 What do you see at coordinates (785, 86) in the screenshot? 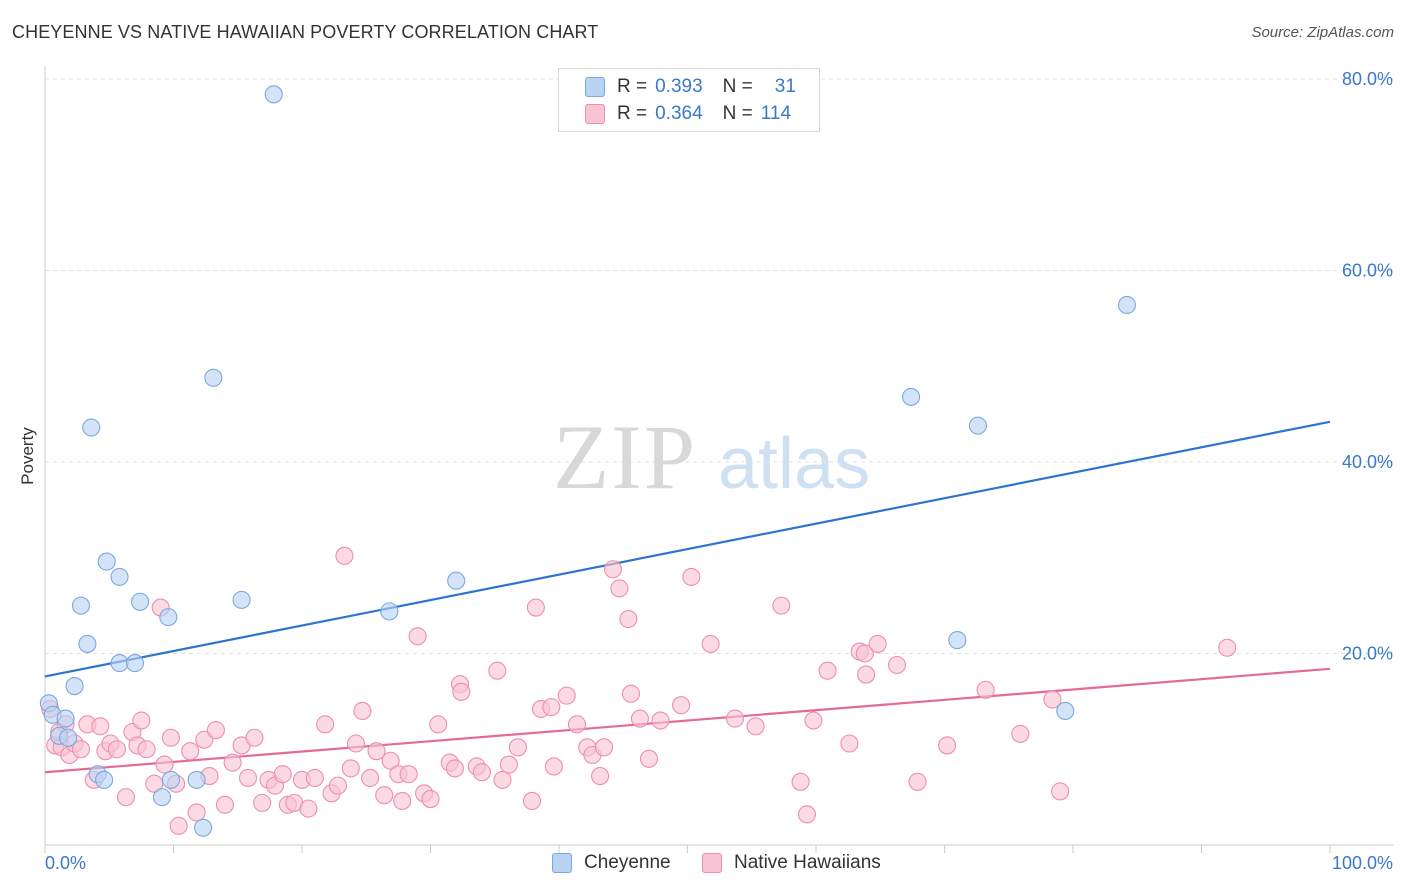
I see `n-value: 31` at bounding box center [785, 86].